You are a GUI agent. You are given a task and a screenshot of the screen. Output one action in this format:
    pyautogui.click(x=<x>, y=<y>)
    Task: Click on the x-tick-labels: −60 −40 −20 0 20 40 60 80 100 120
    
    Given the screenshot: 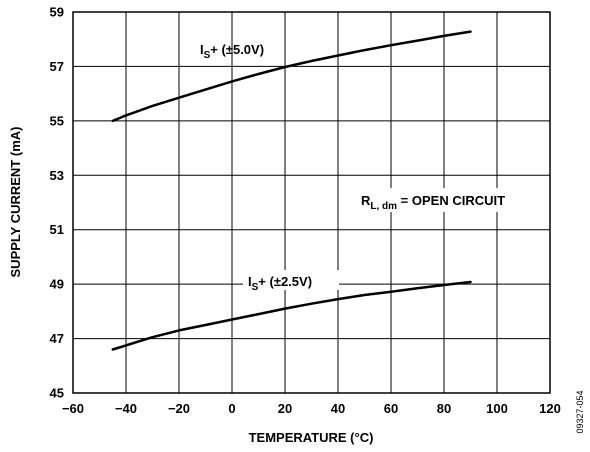 What is the action you would take?
    pyautogui.click(x=311, y=408)
    